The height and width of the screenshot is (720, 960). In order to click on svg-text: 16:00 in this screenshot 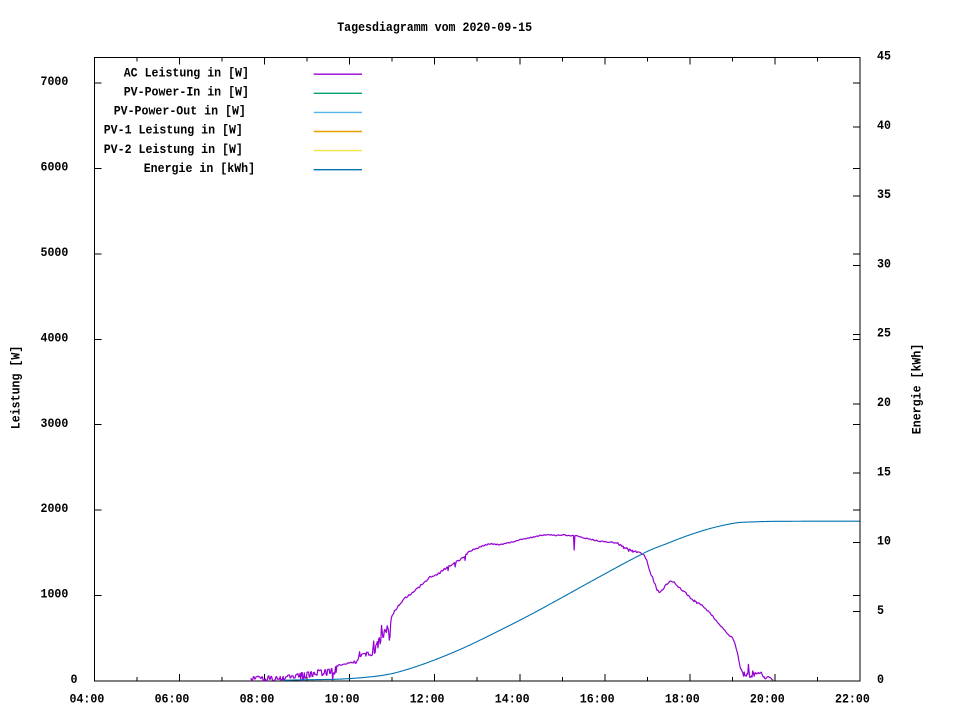, I will do `click(597, 698)`.